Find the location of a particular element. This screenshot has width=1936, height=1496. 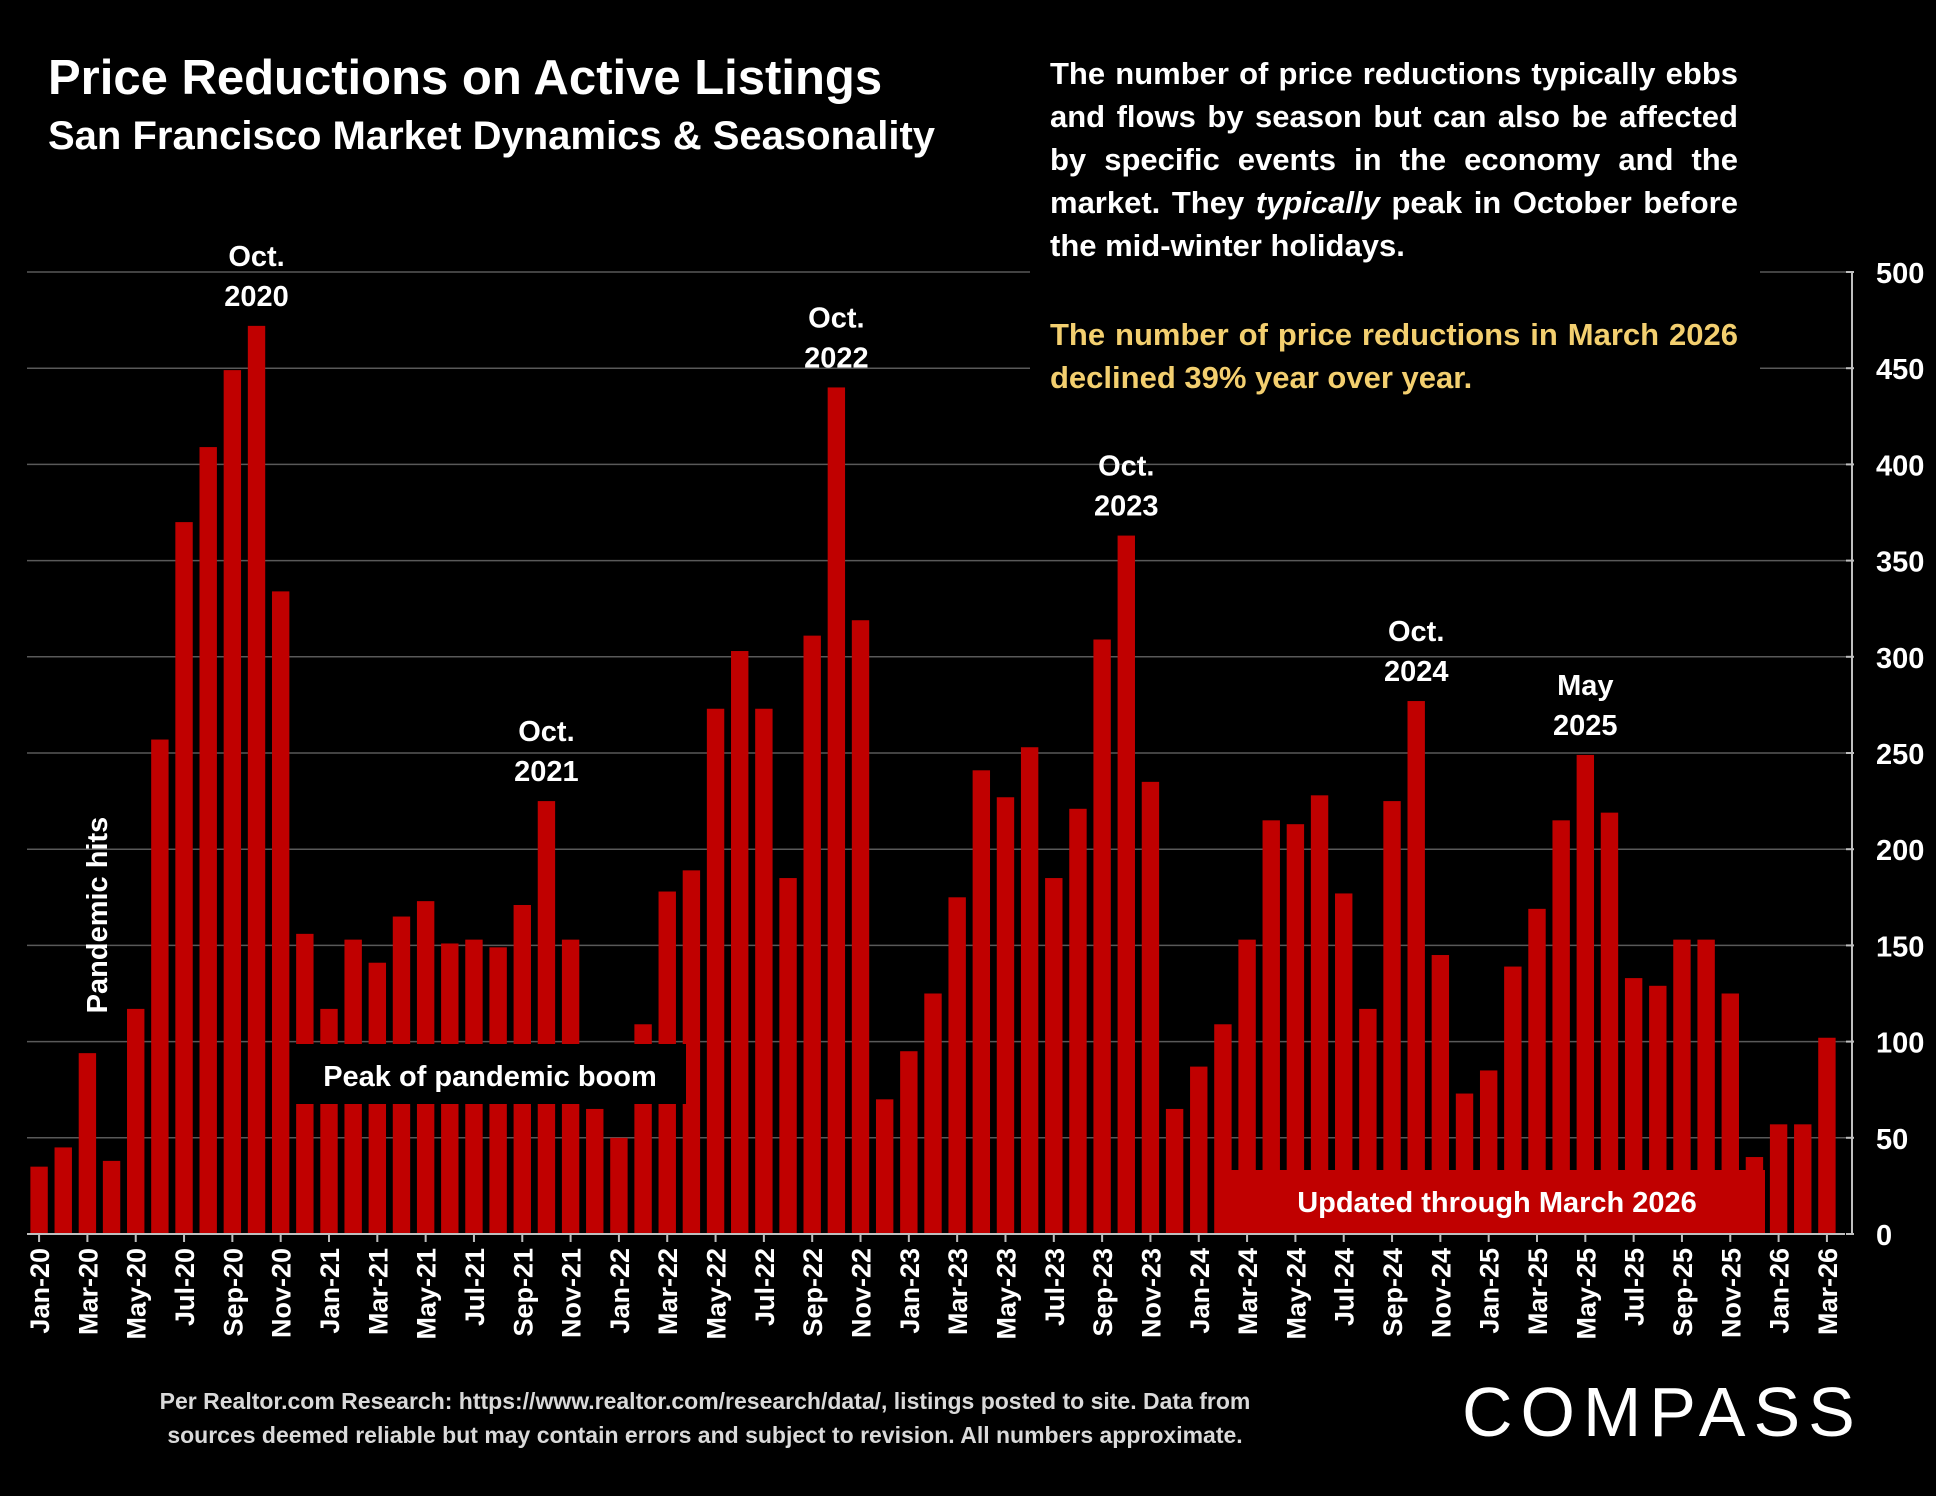

x-tick-label: Mar-25 is located at coordinates (1538, 1291).